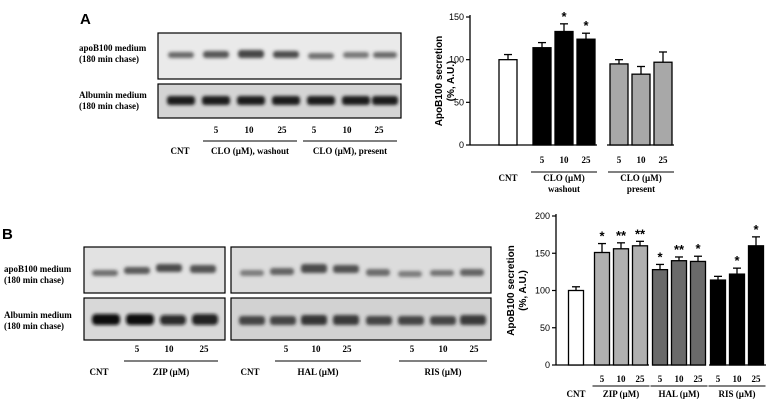 The width and height of the screenshot is (769, 405). I want to click on panel-b-cnt-label: CNT, so click(575, 394).